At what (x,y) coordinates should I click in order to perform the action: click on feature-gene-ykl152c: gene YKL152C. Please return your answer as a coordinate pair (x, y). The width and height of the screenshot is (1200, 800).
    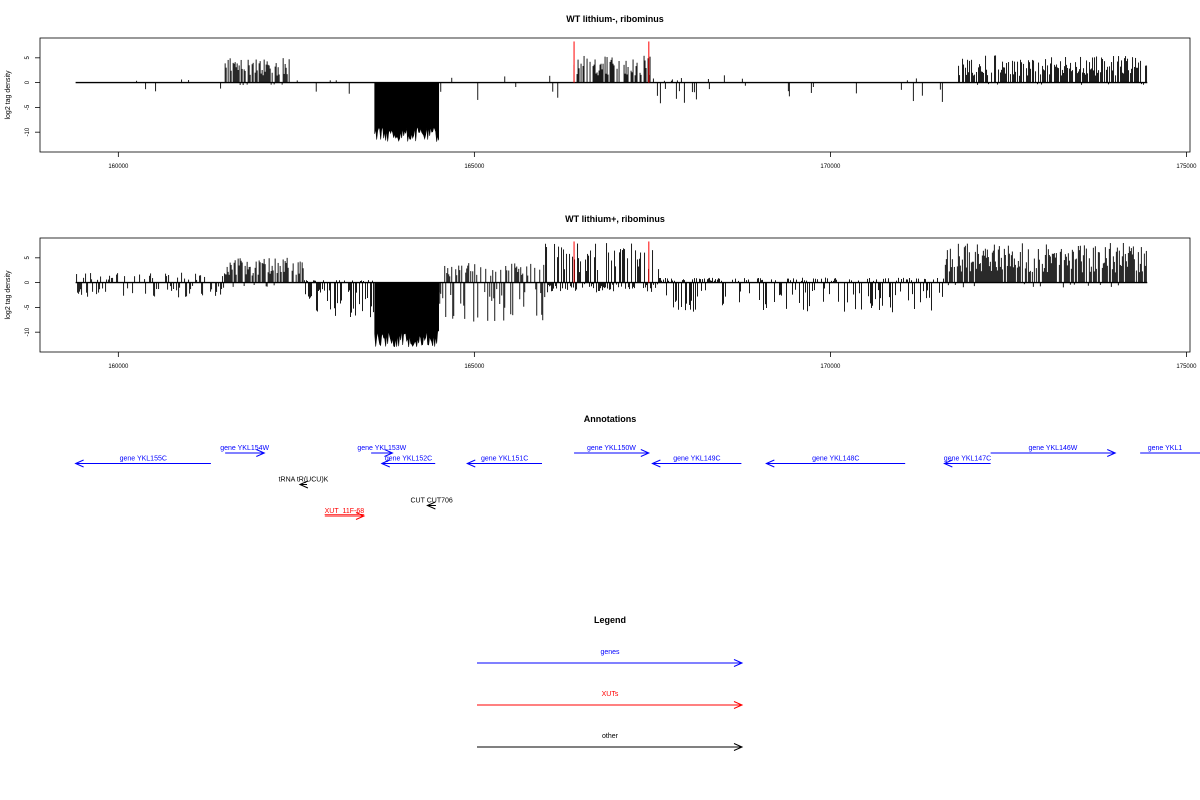
    Looking at the image, I should click on (408, 462).